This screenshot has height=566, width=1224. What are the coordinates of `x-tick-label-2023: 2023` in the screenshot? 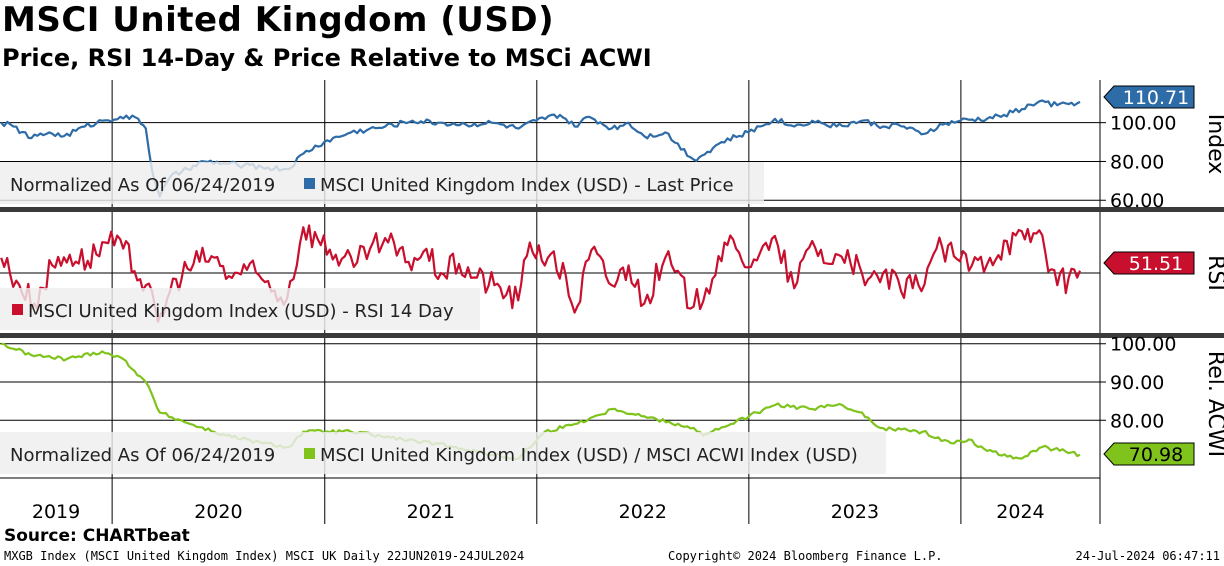 It's located at (855, 512).